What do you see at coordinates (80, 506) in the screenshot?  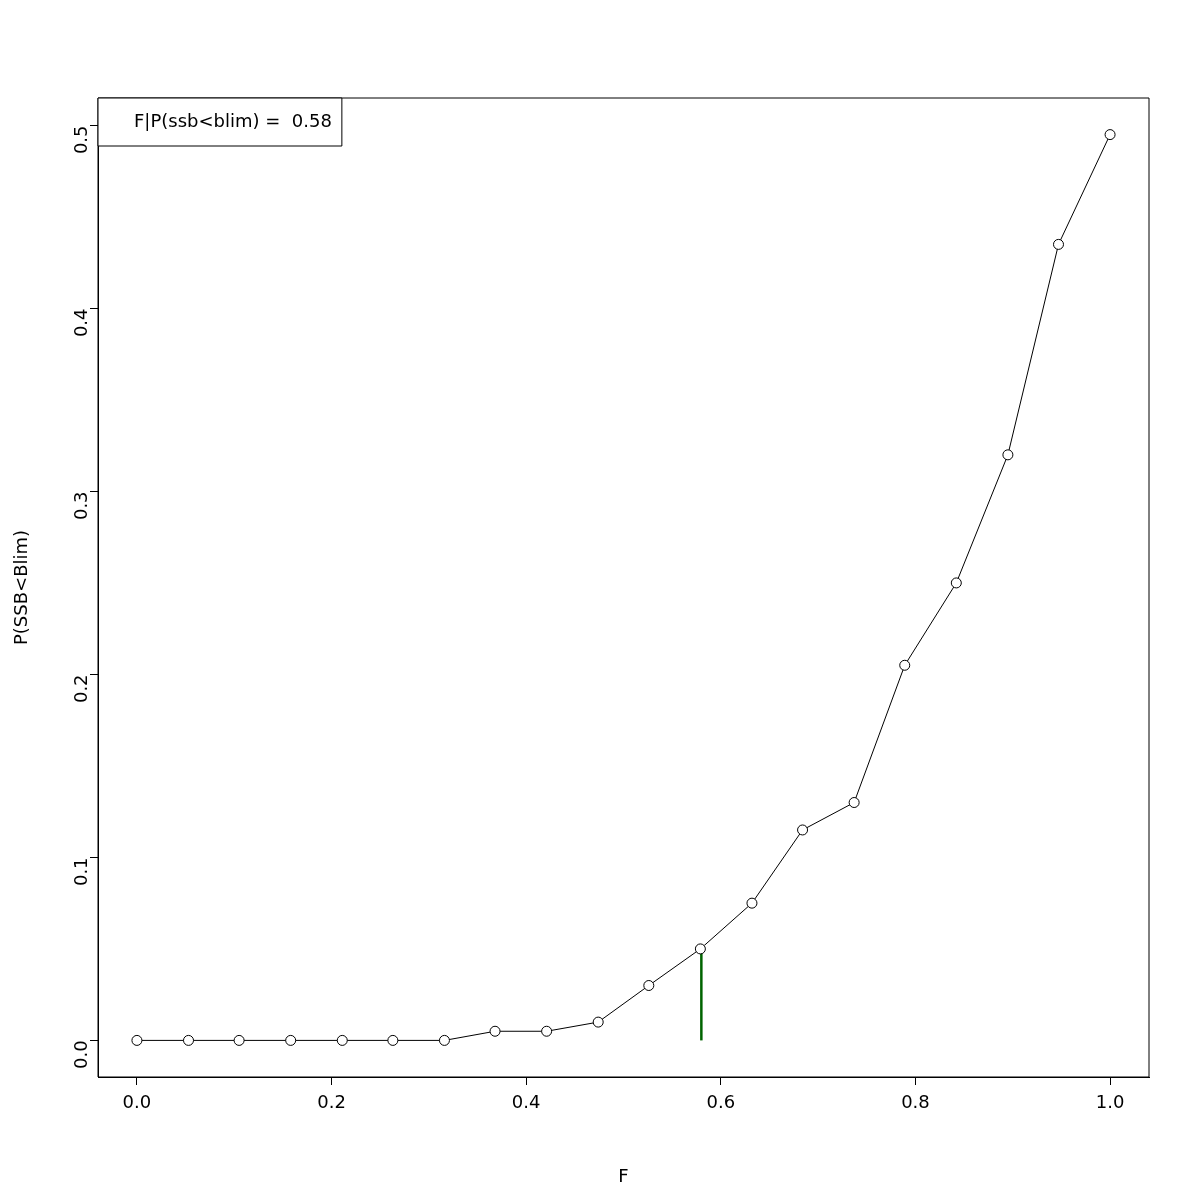 I see `y-tick-label: 0.3` at bounding box center [80, 506].